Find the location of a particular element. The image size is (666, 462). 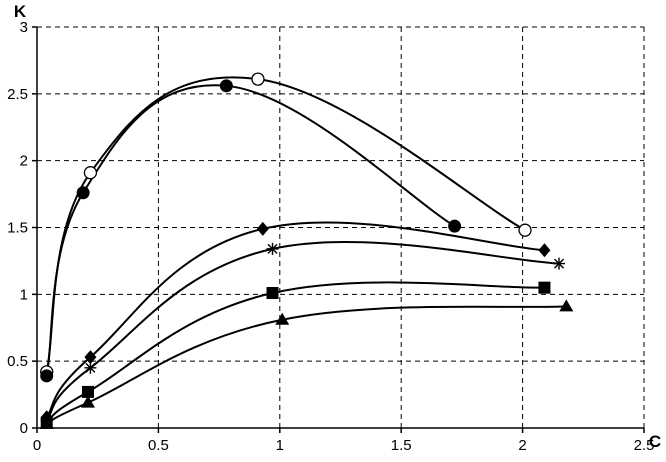

y-tick-label-4: 2 is located at coordinates (24, 161).